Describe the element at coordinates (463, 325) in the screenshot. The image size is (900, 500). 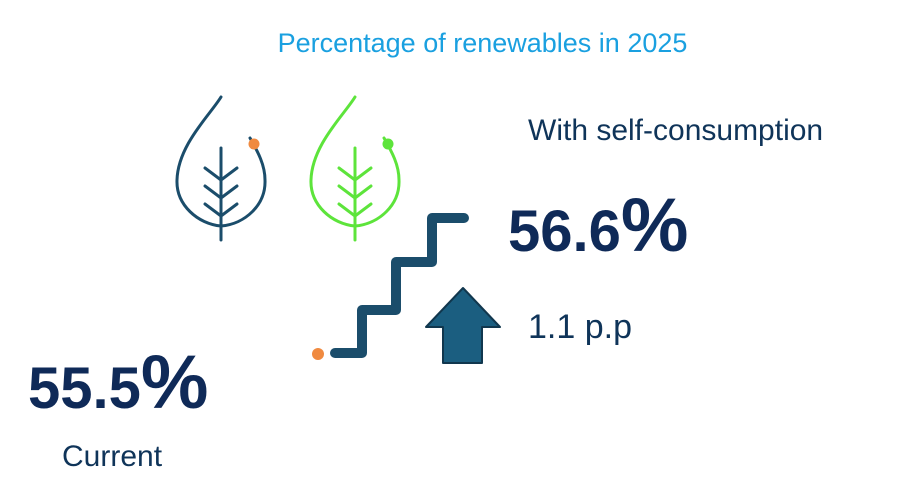
I see `arrow-up-icon` at that location.